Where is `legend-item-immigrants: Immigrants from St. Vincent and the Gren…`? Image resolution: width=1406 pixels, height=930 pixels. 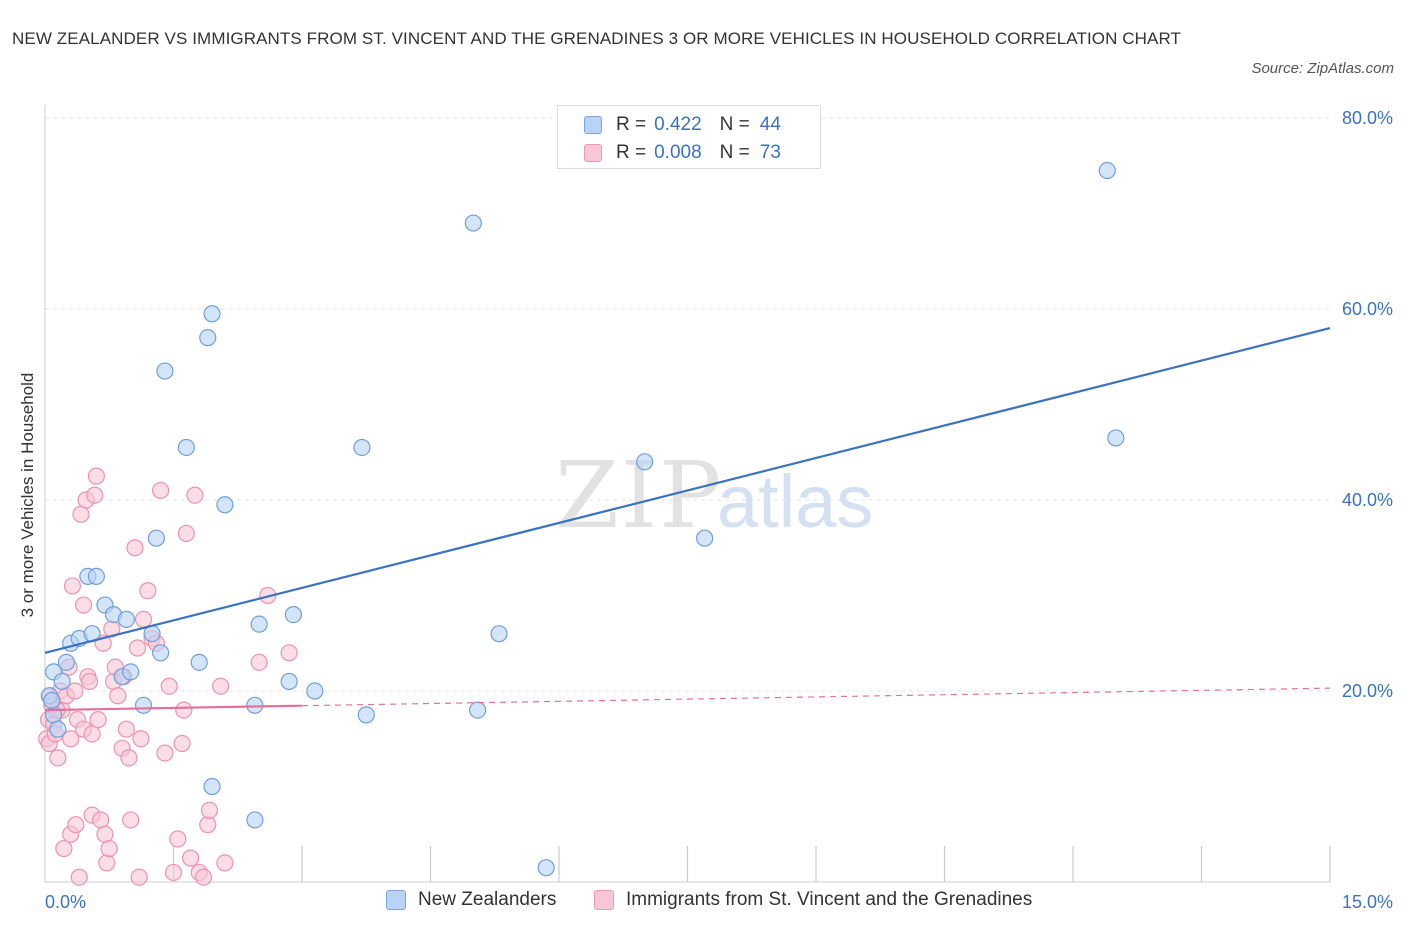
legend-item-immigrants: Immigrants from St. Vincent and the Gren… is located at coordinates (813, 900).